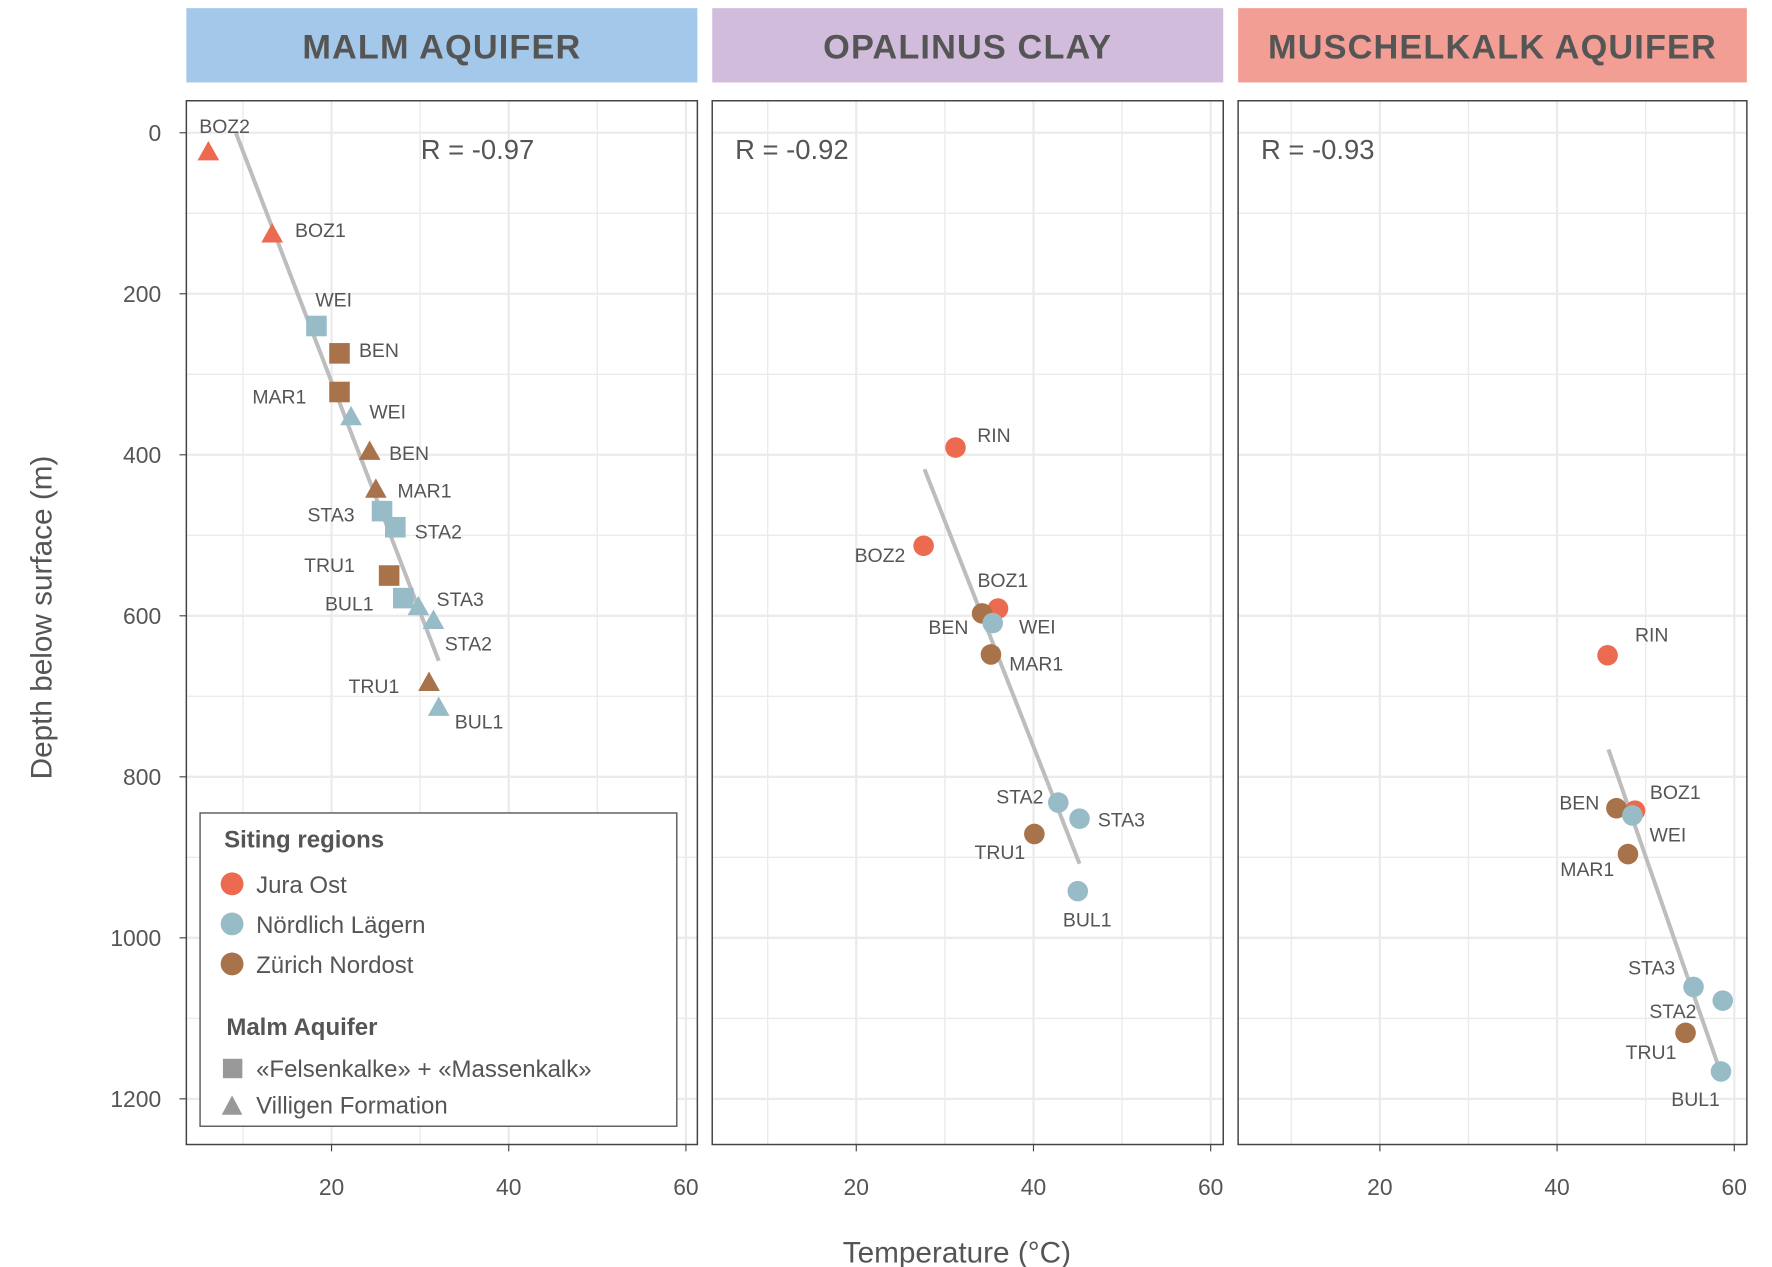  I want to click on regression-line, so click(1663, 907).